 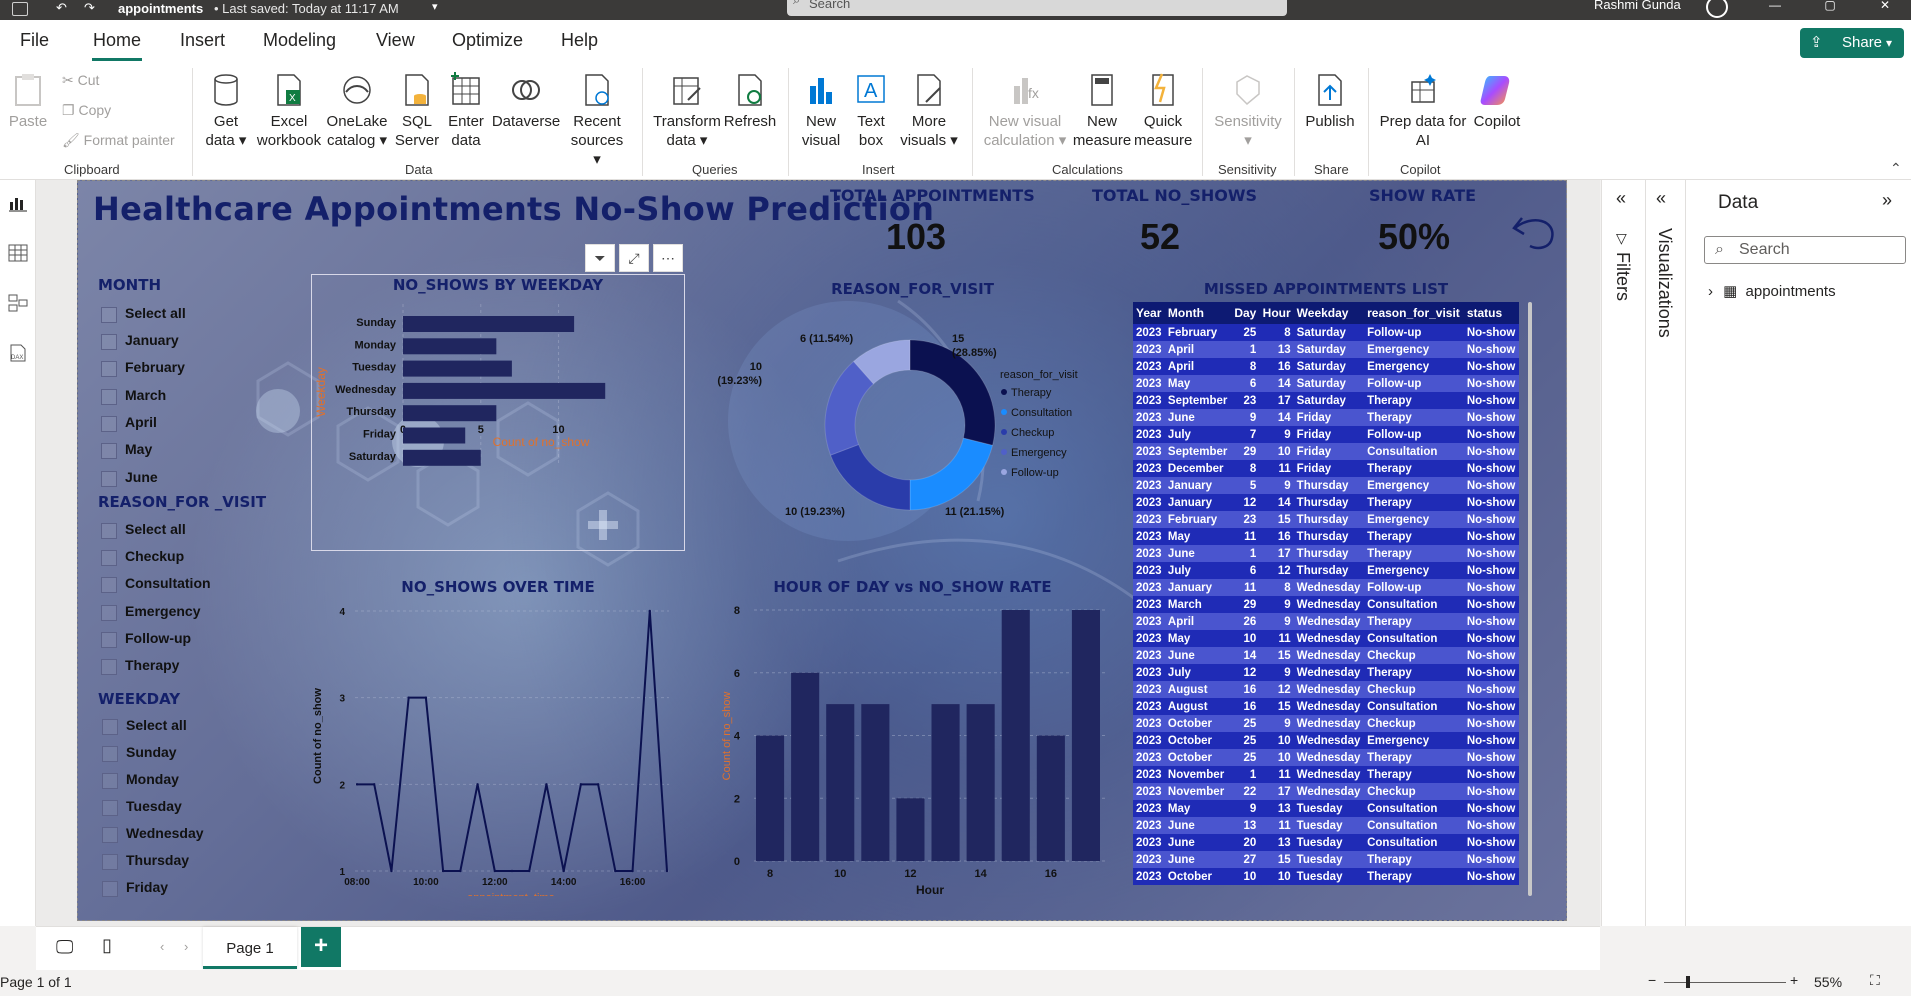 What do you see at coordinates (150, 612) in the screenshot?
I see `slicer-reason-emergency: Emergency` at bounding box center [150, 612].